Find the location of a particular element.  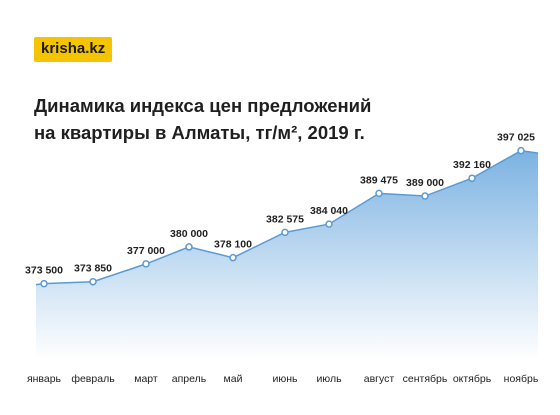

value-label: 382 575 is located at coordinates (285, 219).